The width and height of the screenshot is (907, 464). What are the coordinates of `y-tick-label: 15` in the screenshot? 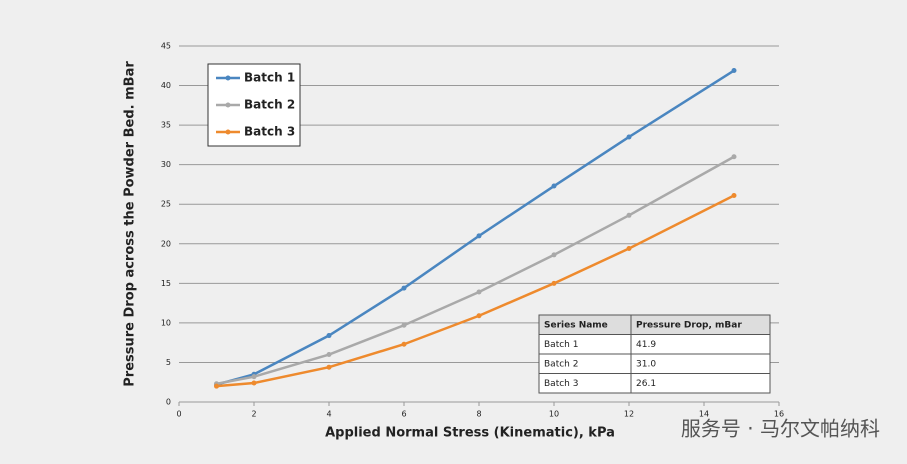 It's located at (166, 283).